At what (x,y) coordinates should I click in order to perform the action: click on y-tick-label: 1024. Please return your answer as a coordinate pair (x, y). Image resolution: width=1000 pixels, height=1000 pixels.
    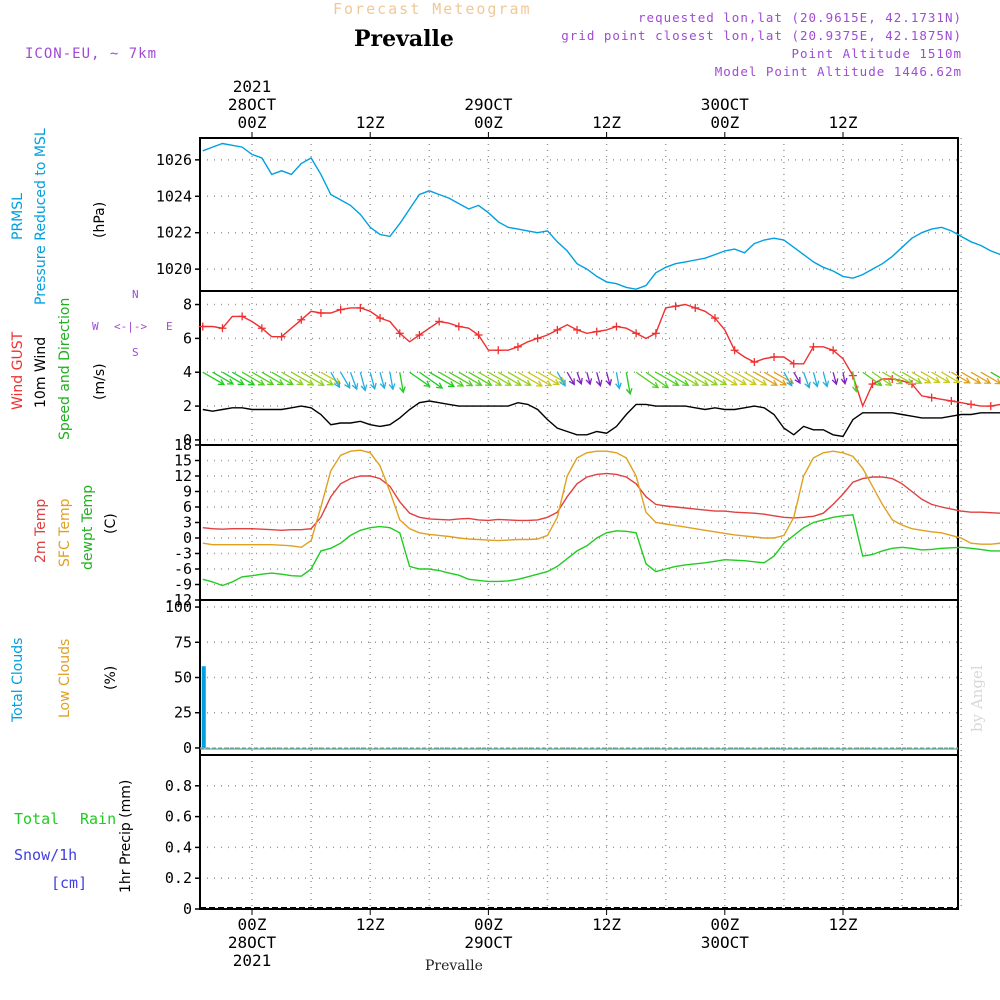
    Looking at the image, I should click on (174, 196).